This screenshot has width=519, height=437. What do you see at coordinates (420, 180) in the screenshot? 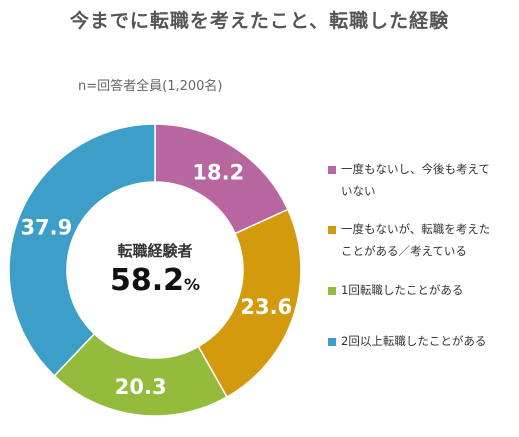
I see `legend-item: 一度もないし、今後も考えて いない` at bounding box center [420, 180].